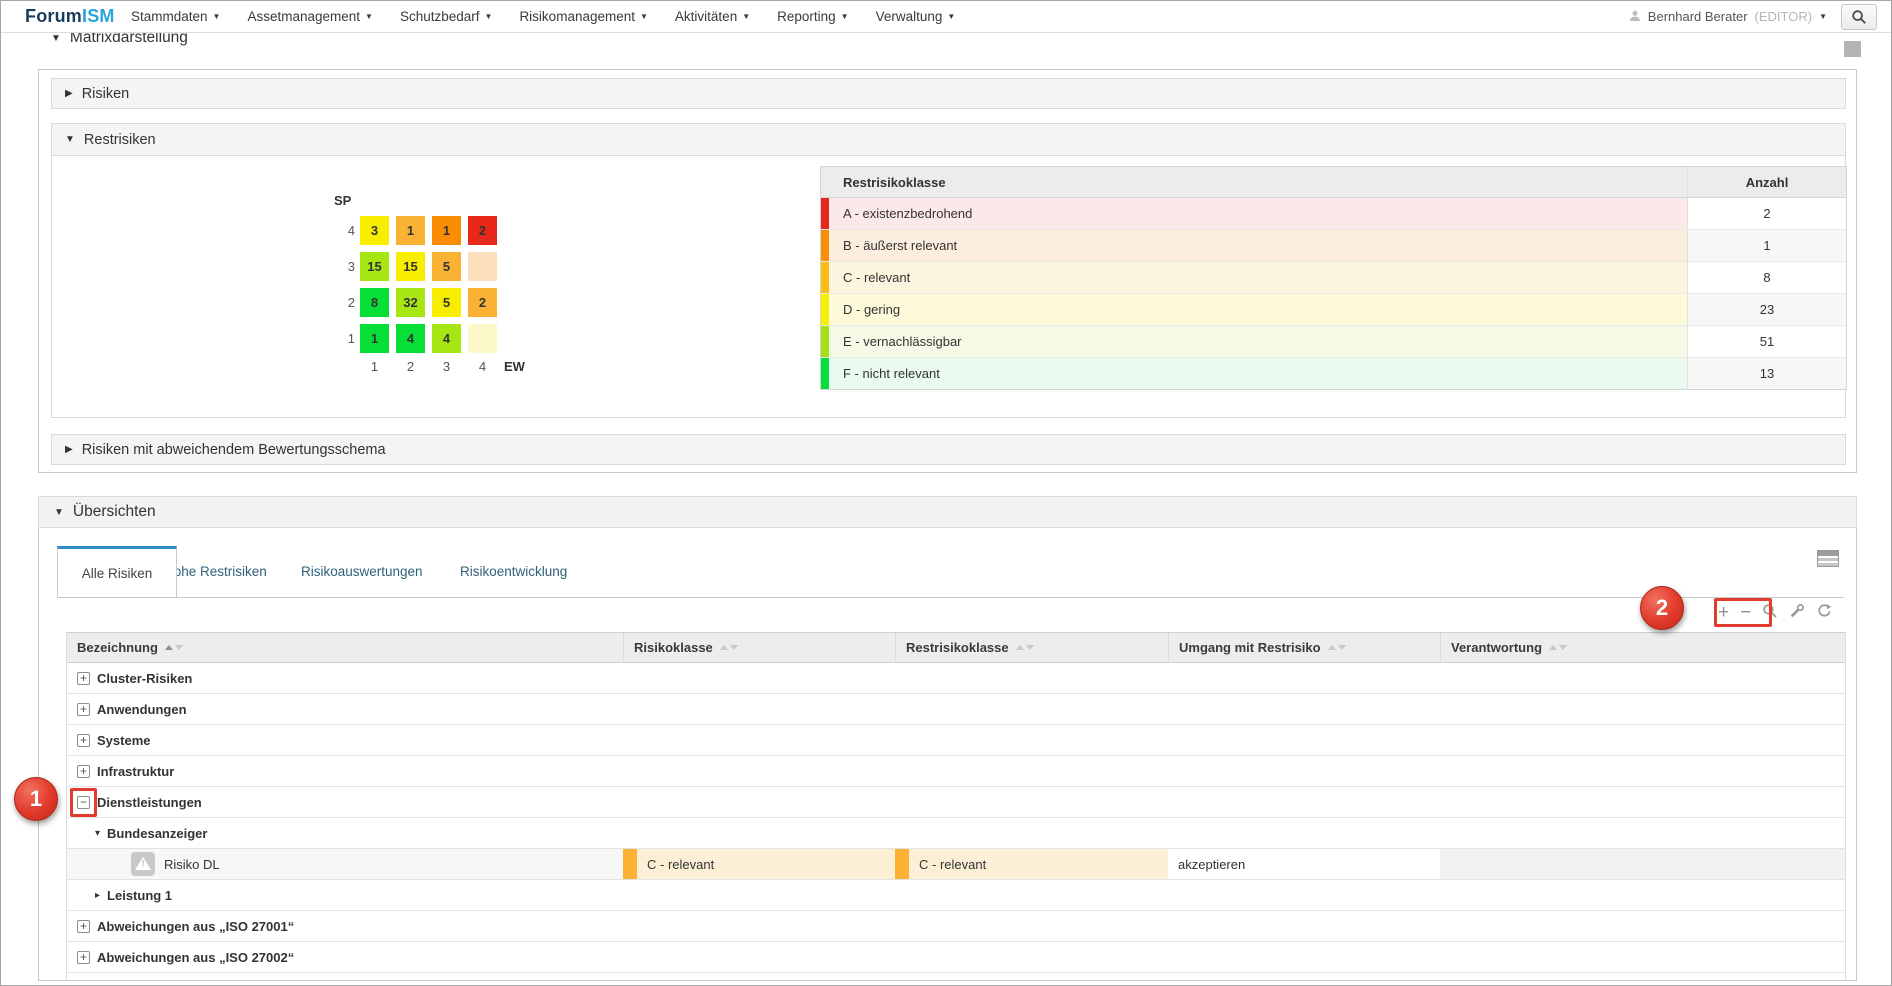 This screenshot has height=986, width=1892. What do you see at coordinates (446, 338) in the screenshot?
I see `matrix-cell: 4` at bounding box center [446, 338].